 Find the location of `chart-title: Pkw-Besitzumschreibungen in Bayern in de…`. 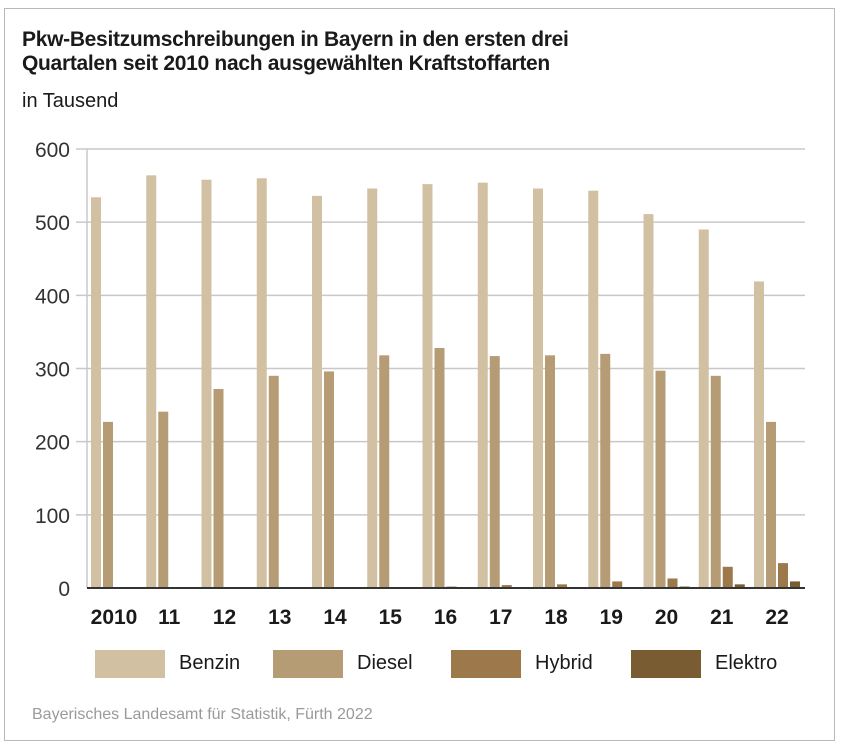

chart-title: Pkw-Besitzumschreibungen in Bayern in de… is located at coordinates (295, 52).